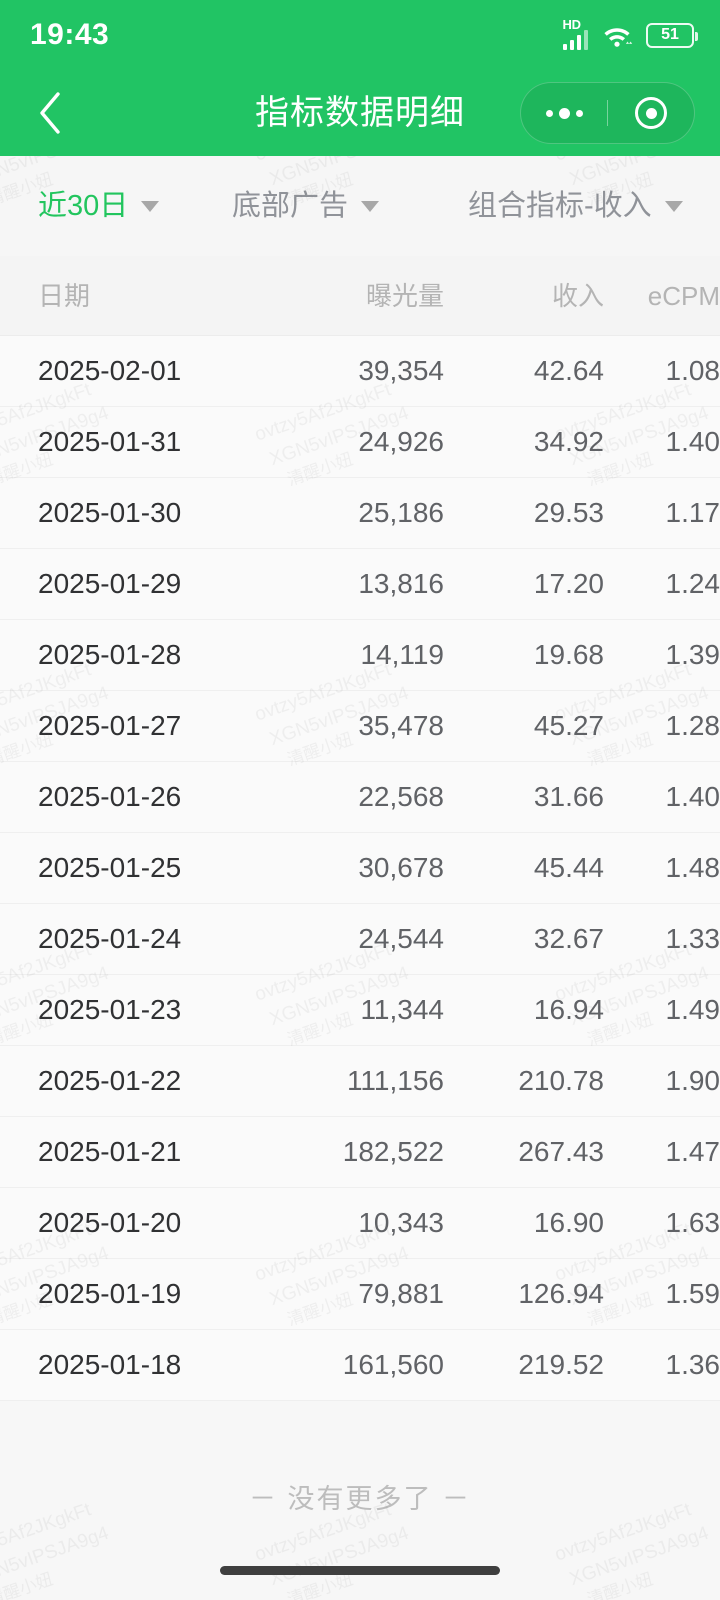  I want to click on filter-ad-slot-label: 底部广告, so click(290, 205).